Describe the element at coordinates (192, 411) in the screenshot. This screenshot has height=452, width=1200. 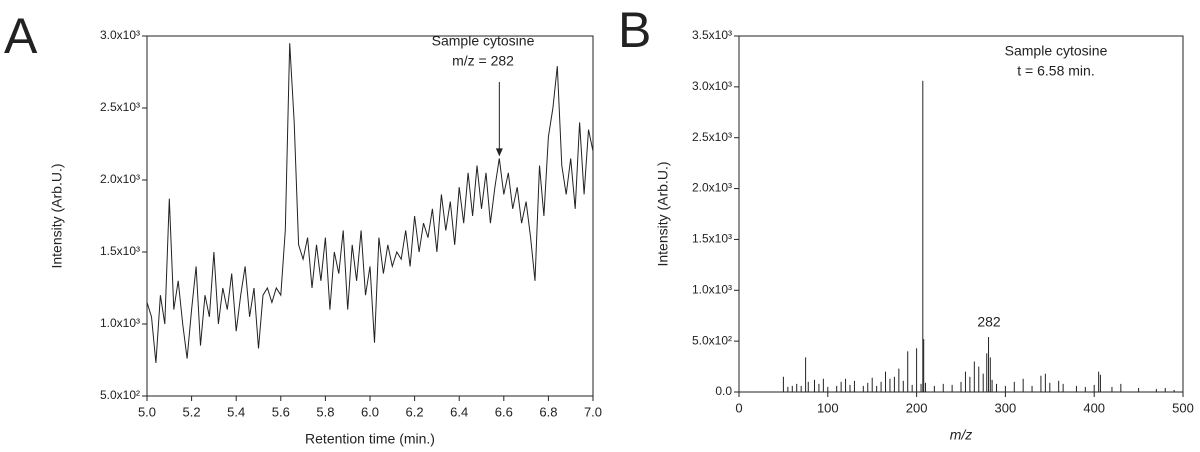
I see `x-tick-label: 5.2` at that location.